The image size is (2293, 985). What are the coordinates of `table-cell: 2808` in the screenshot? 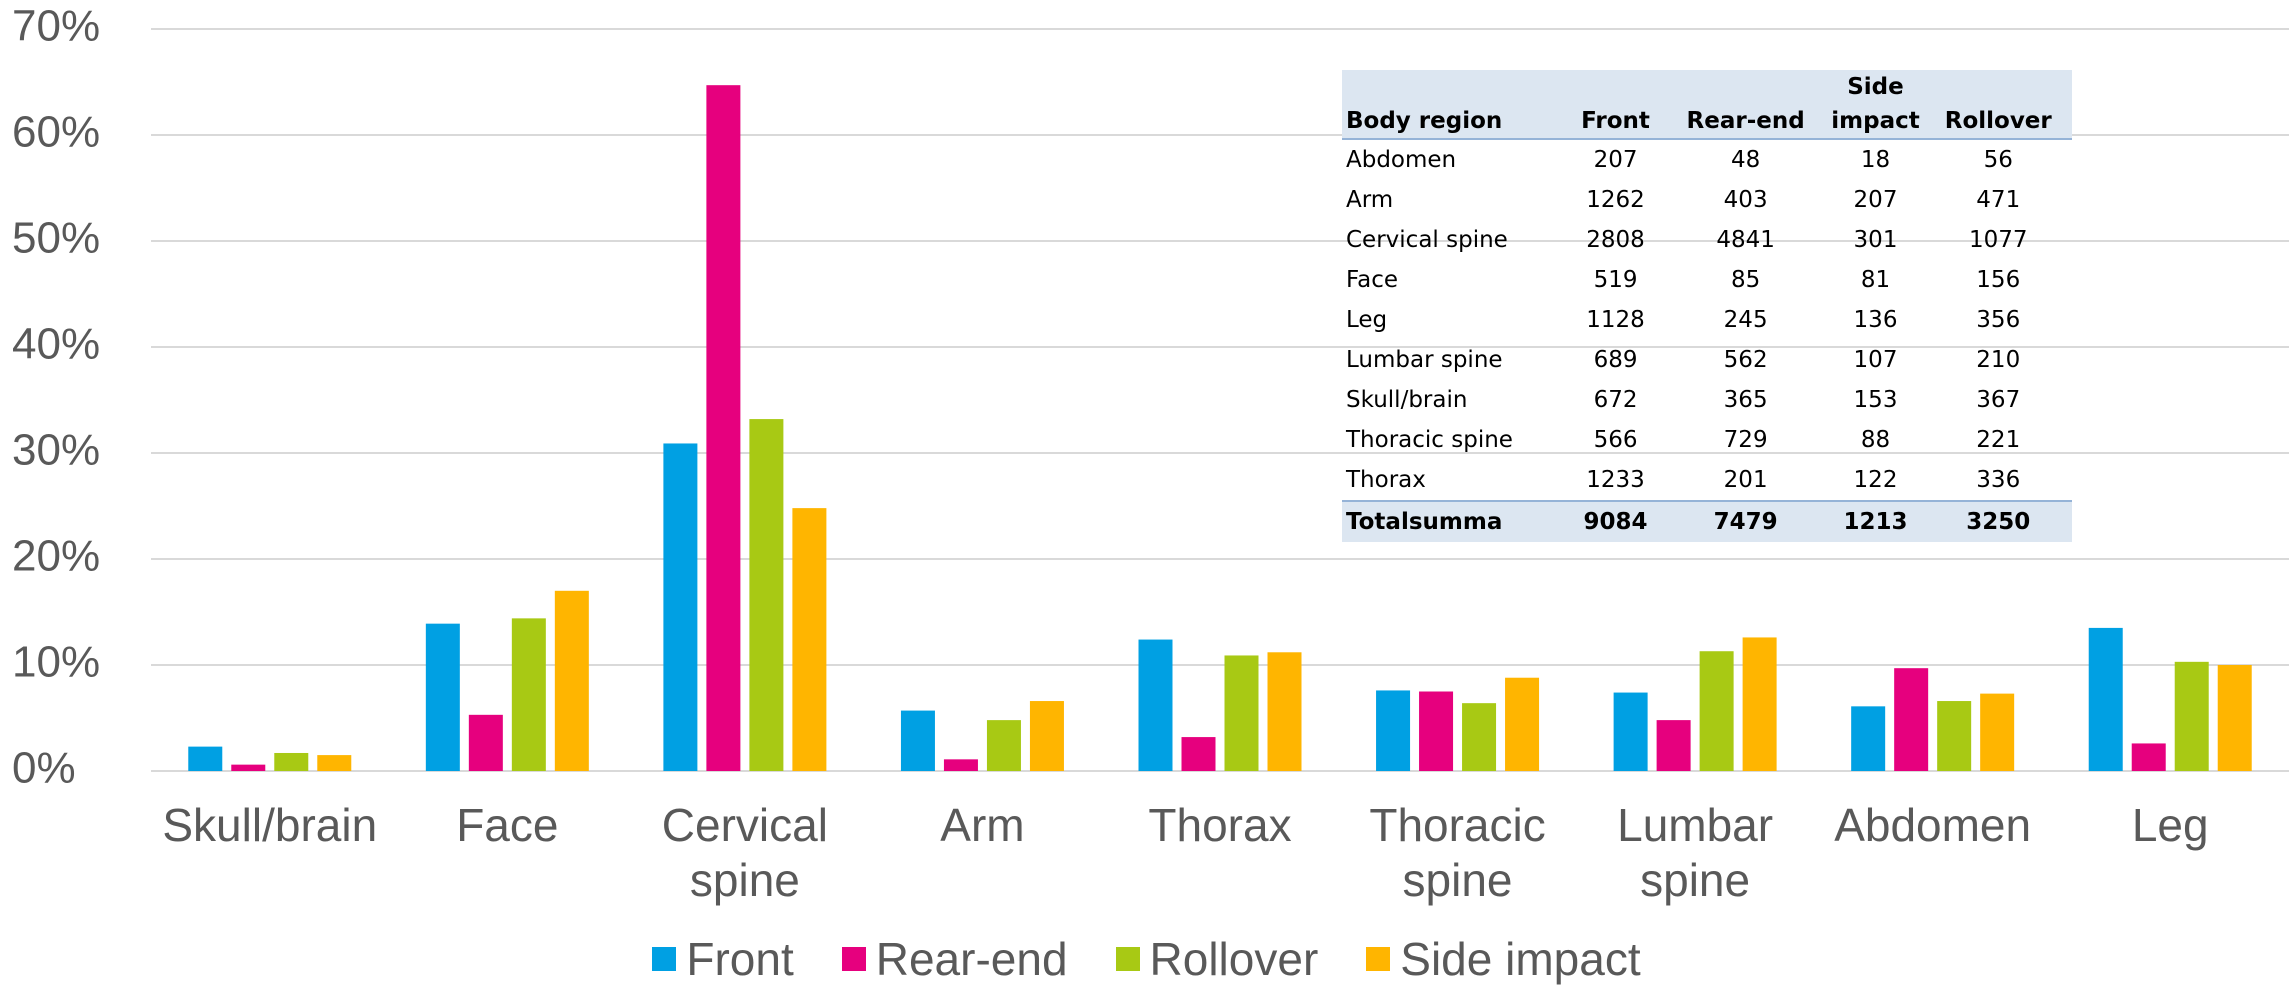 It's located at (1615, 240).